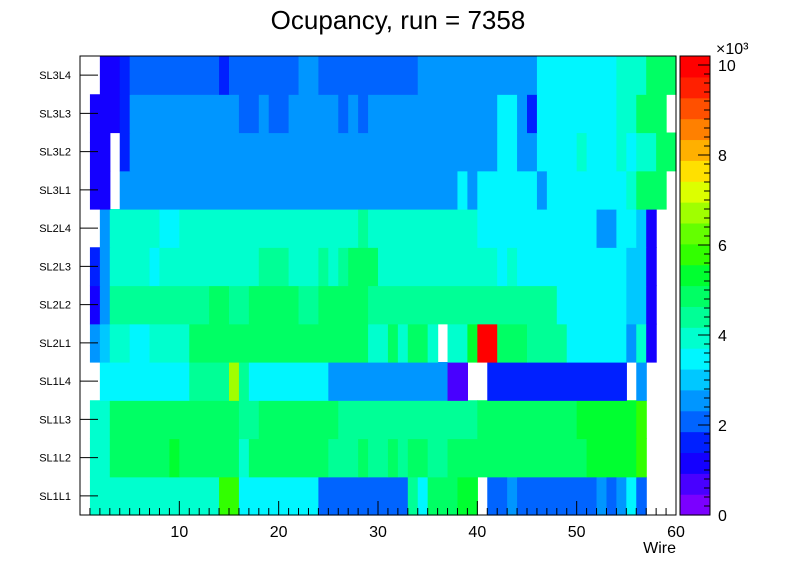 The width and height of the screenshot is (796, 572). What do you see at coordinates (55, 459) in the screenshot?
I see `y-tick-label: SL1L2` at bounding box center [55, 459].